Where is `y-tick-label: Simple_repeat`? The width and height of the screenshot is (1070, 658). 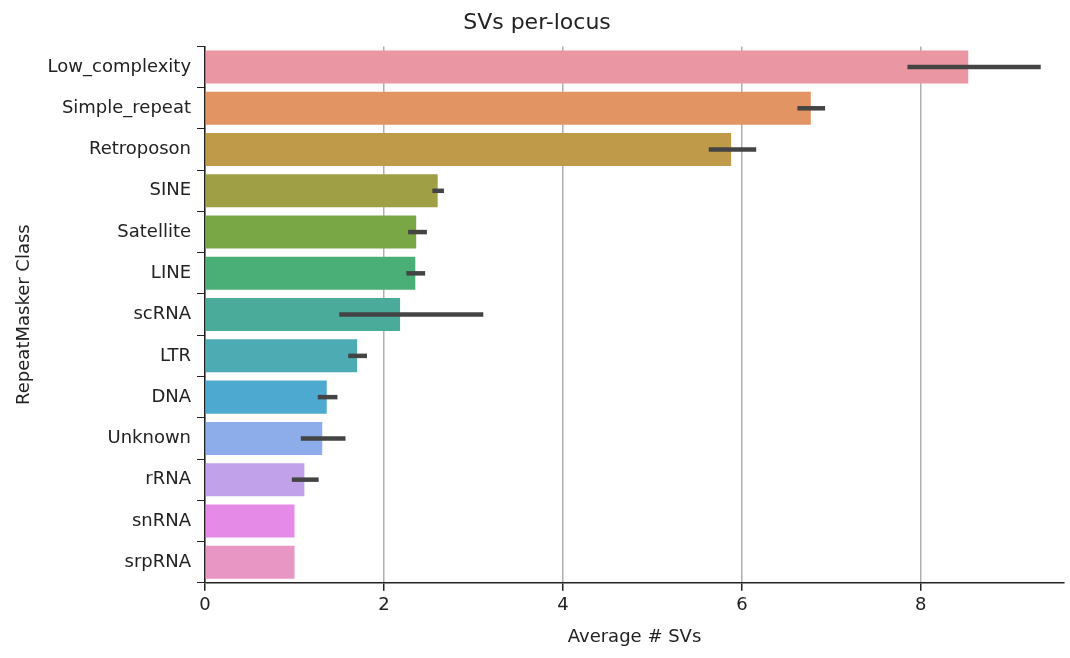 y-tick-label: Simple_repeat is located at coordinates (126, 106).